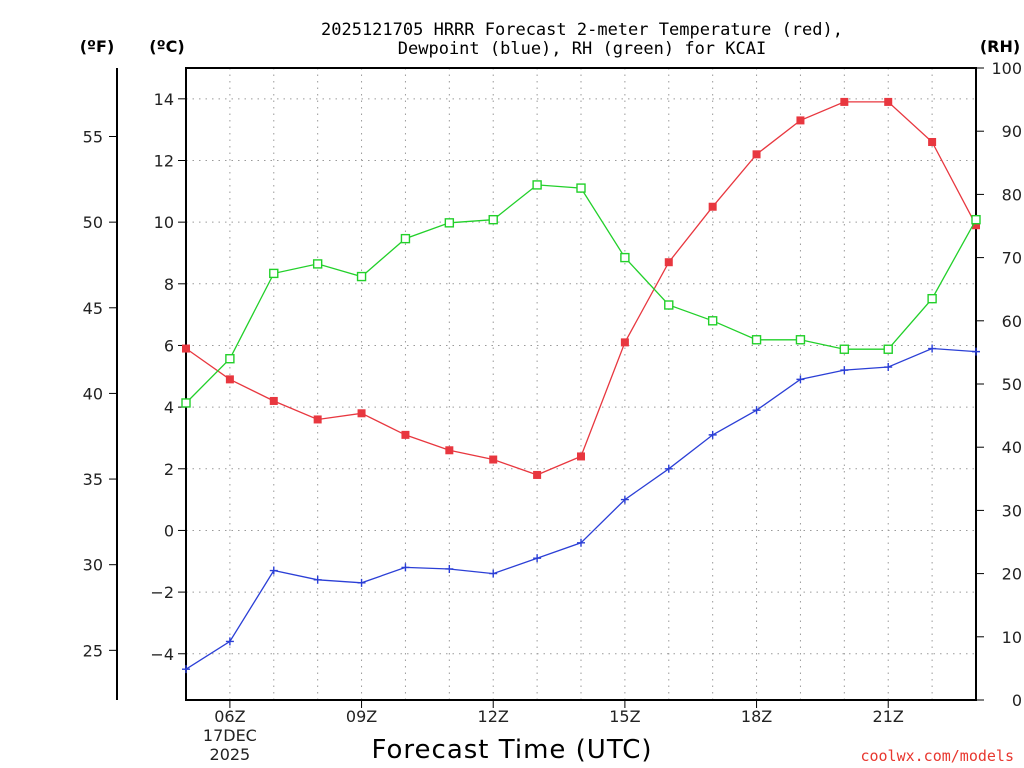  I want to click on fahrenheit-unit-label: (ºF), so click(97, 46).